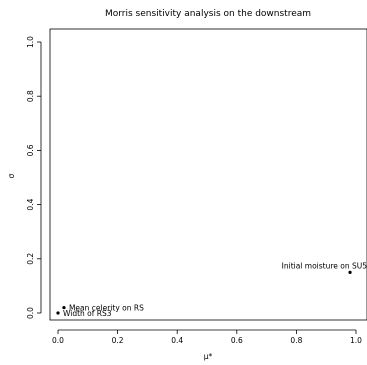  What do you see at coordinates (207, 337) in the screenshot?
I see `x-axis: 0.0 0.2 0.4 0.6 0.8 1.0` at bounding box center [207, 337].